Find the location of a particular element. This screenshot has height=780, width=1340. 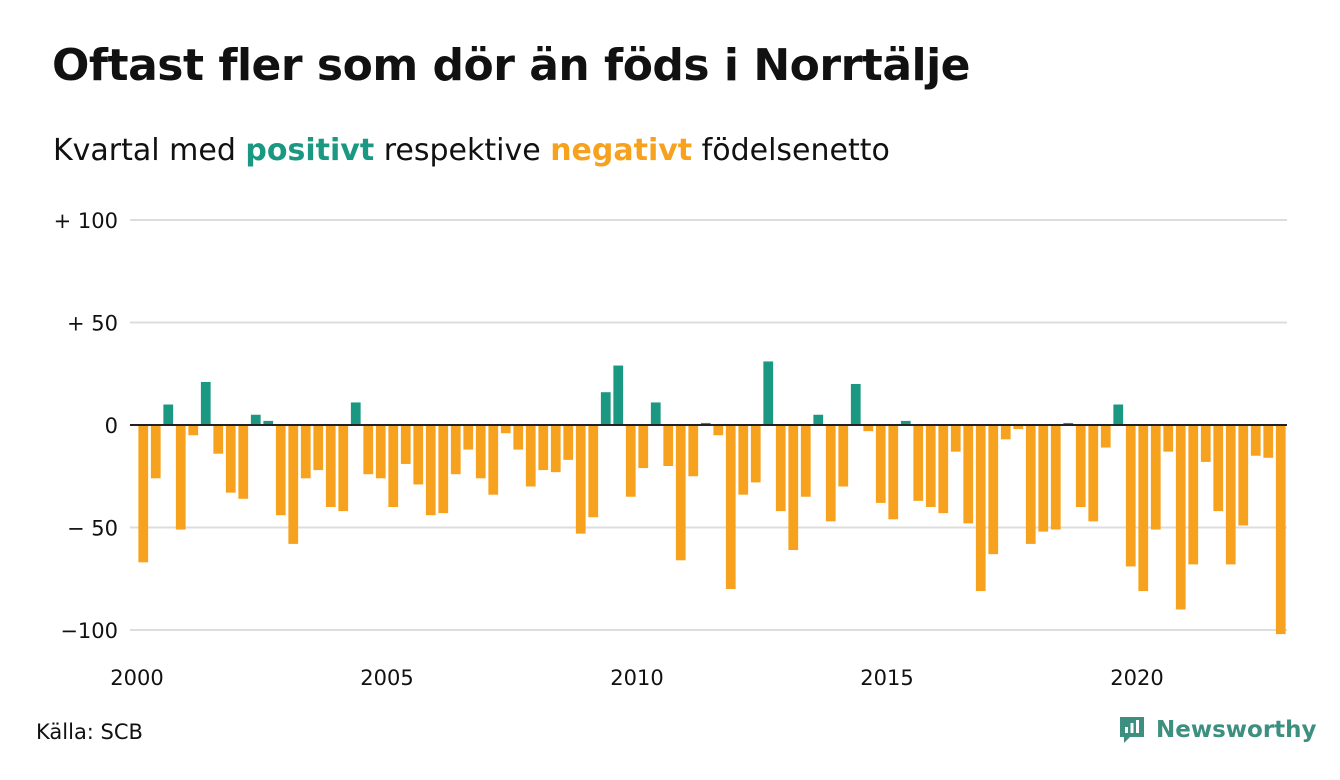

x-axis-ticks: 2000 2005 2010 2015 2020 is located at coordinates (636, 678).